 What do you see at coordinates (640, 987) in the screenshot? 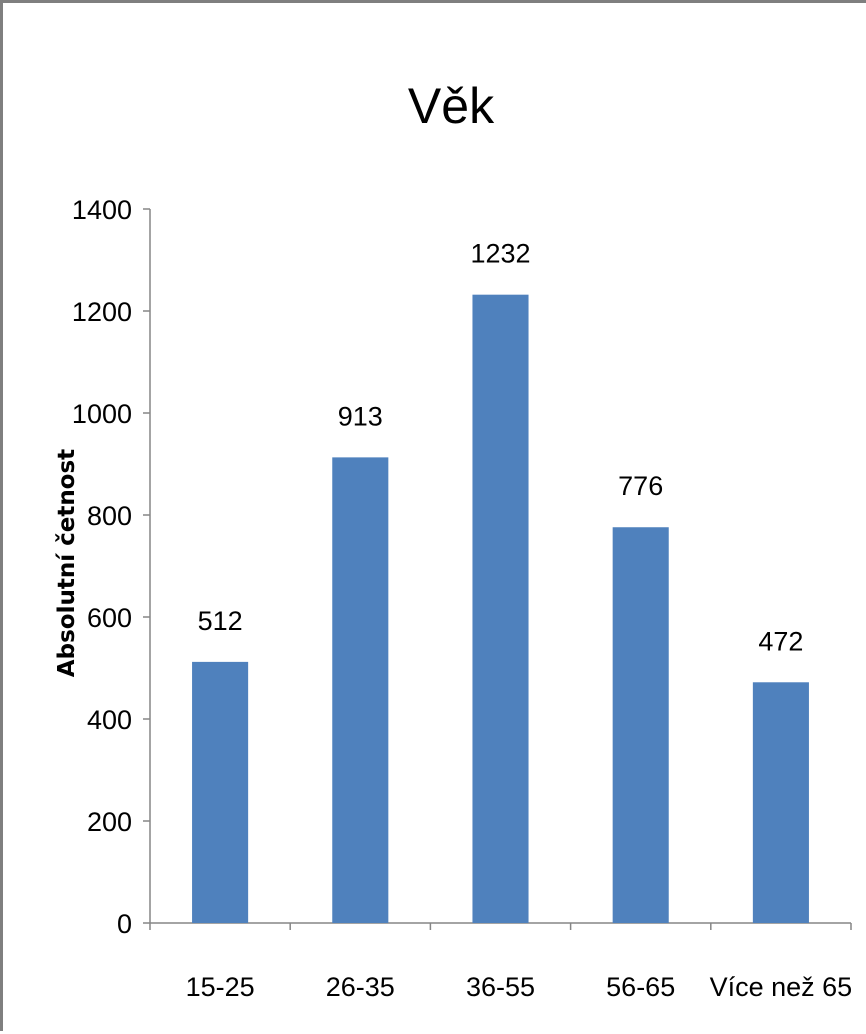
I see `x-category-label: 56-65` at bounding box center [640, 987].